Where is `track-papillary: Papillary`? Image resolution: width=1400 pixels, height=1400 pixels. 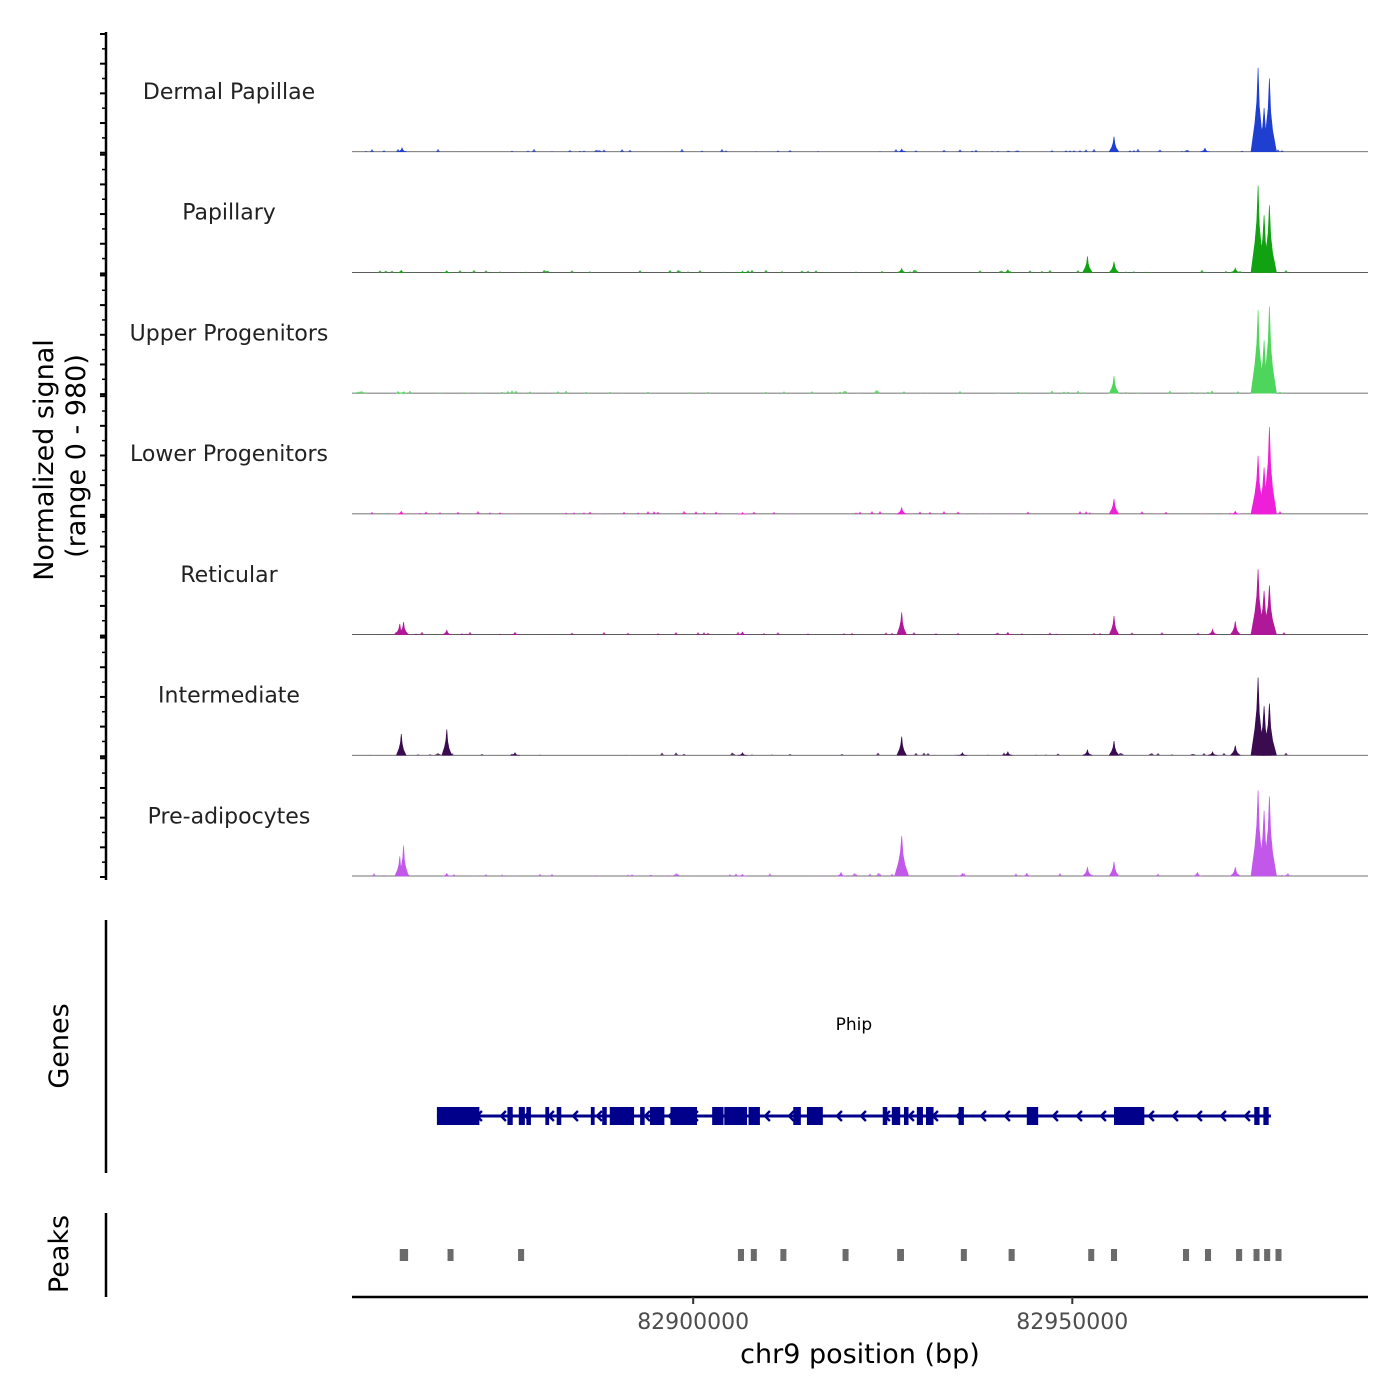 track-papillary: Papillary is located at coordinates (775, 229).